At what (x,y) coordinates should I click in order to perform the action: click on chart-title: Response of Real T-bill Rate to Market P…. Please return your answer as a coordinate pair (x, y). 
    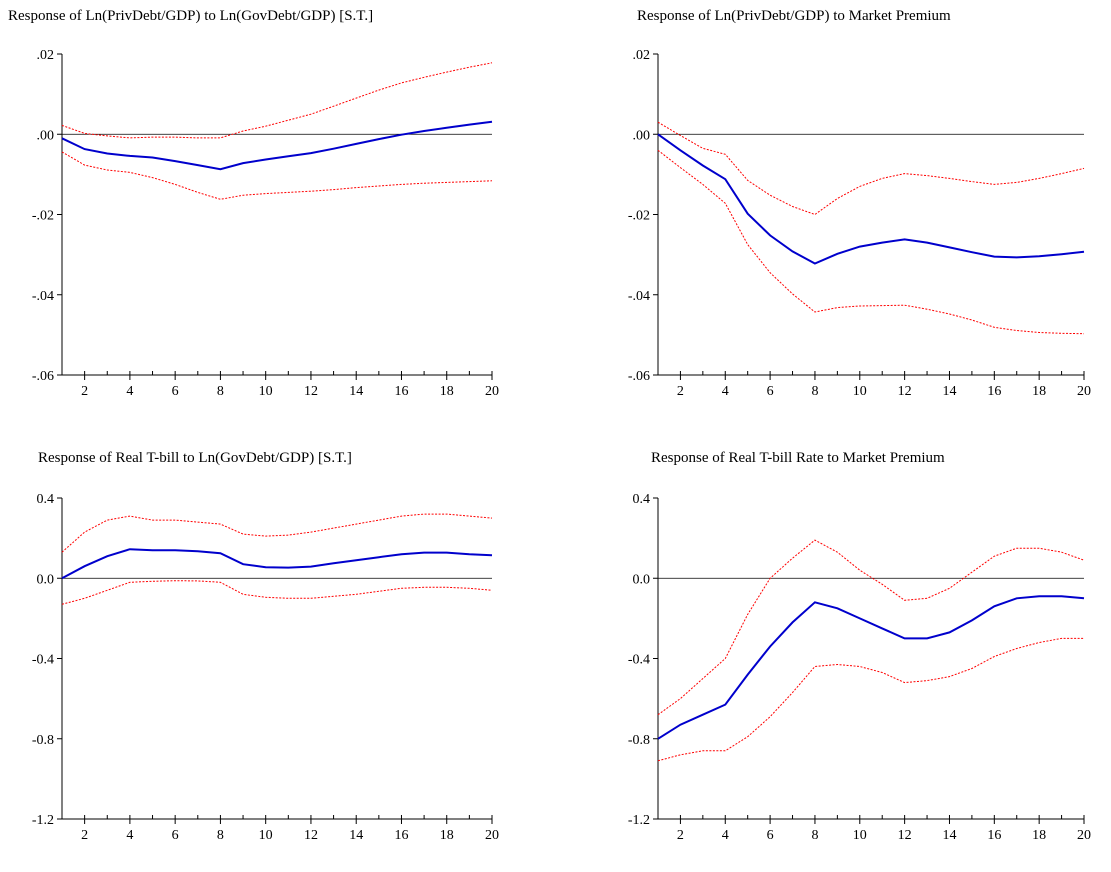
    Looking at the image, I should click on (798, 458).